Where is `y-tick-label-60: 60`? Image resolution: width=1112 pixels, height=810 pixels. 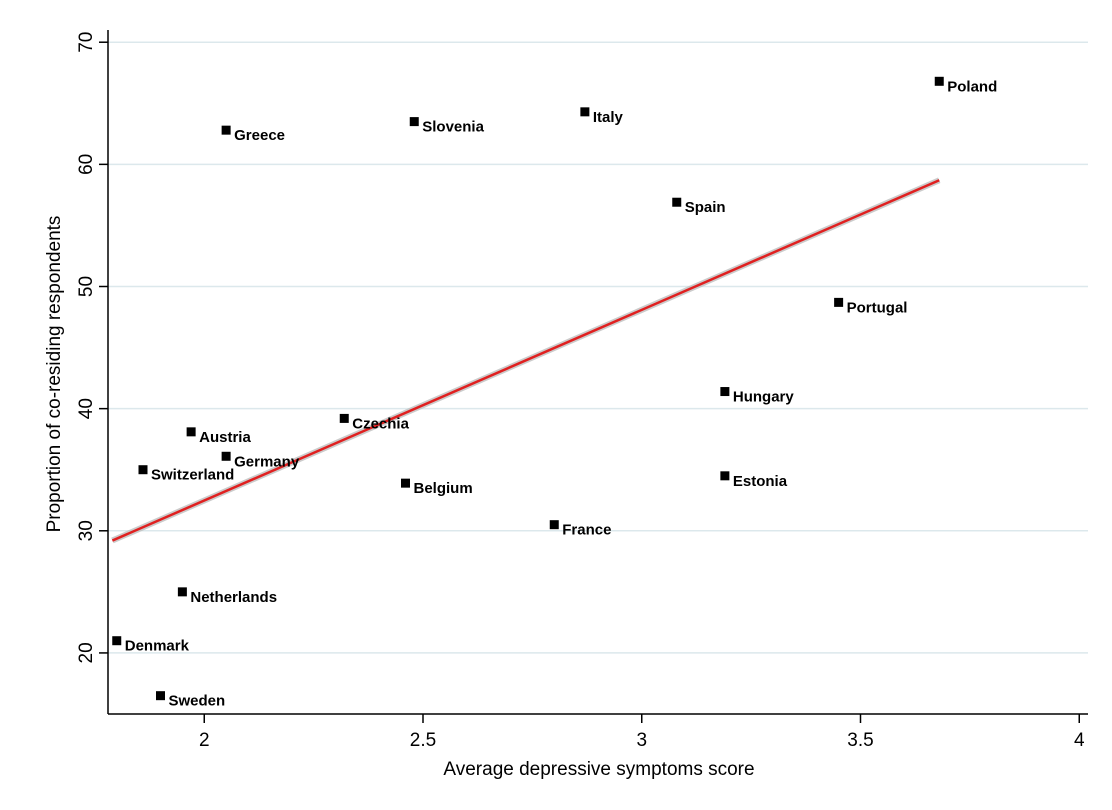
y-tick-label-60: 60 is located at coordinates (86, 164).